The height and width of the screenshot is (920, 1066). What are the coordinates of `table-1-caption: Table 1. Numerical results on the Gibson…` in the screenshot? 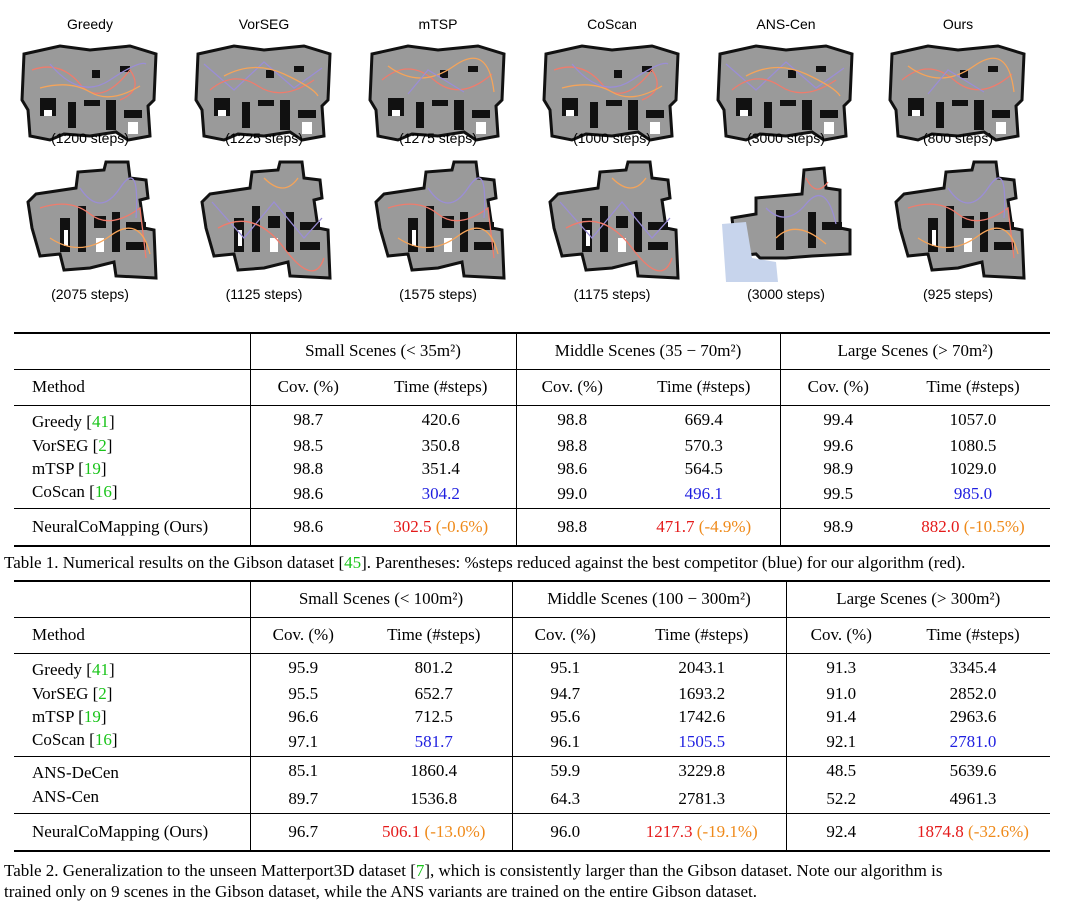 It's located at (485, 562).